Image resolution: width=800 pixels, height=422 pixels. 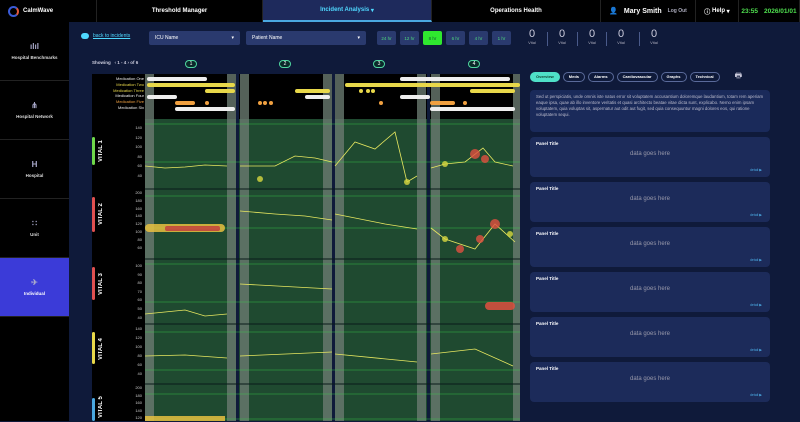 What do you see at coordinates (717, 11) in the screenshot?
I see `help-menu: ⓘ Help ▾` at bounding box center [717, 11].